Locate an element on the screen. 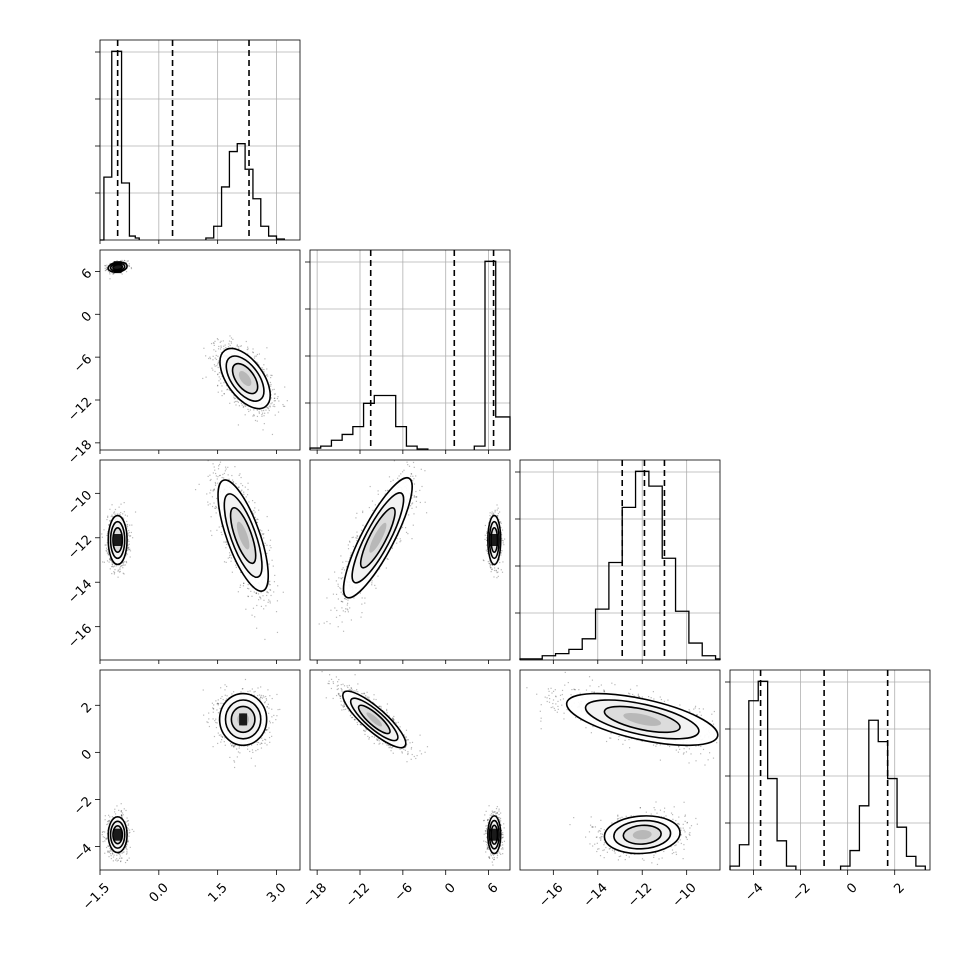  histogram-step is located at coordinates (620, 565).